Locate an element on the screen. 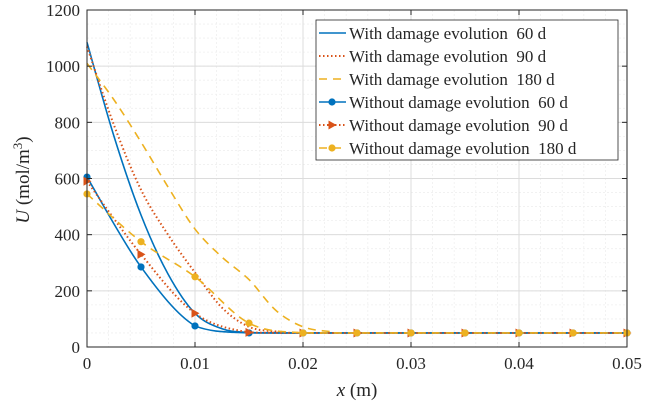 The image size is (650, 410). legend-entry: With damage evolution 90 d is located at coordinates (433, 56).